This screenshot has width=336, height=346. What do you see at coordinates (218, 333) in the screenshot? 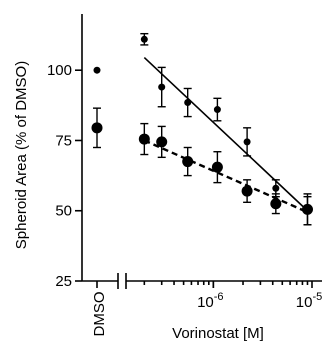
I see `x-axis-label: Vorinostat [M]` at bounding box center [218, 333].